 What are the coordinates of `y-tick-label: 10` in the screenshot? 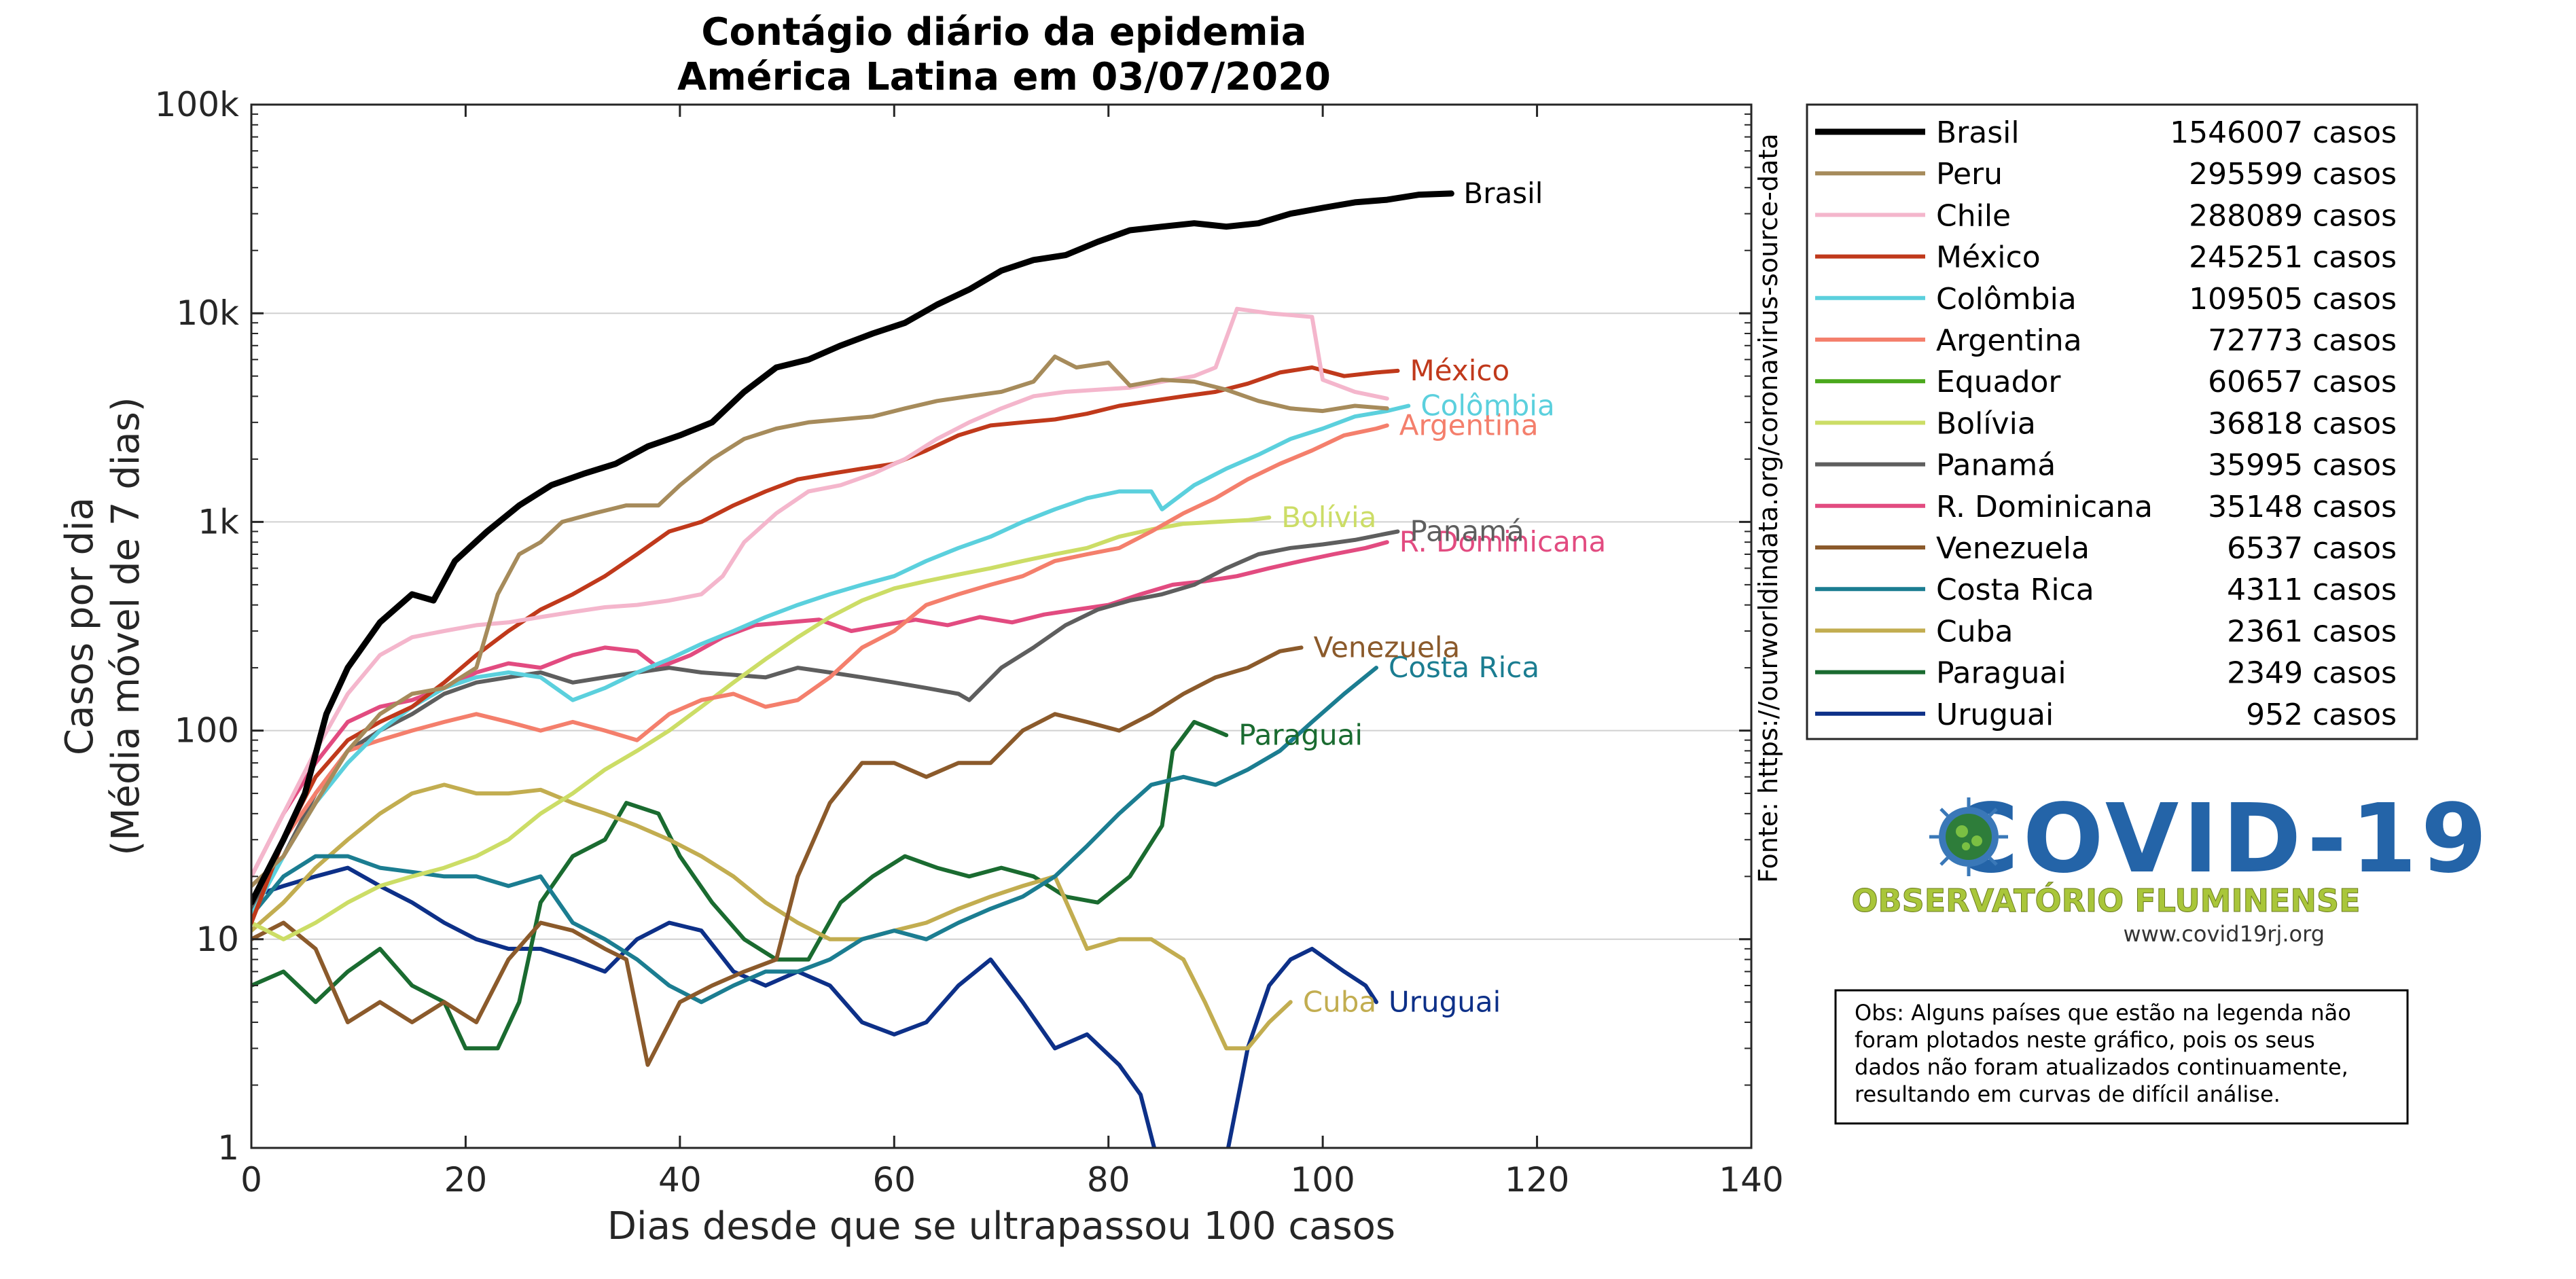 It's located at (218, 939).